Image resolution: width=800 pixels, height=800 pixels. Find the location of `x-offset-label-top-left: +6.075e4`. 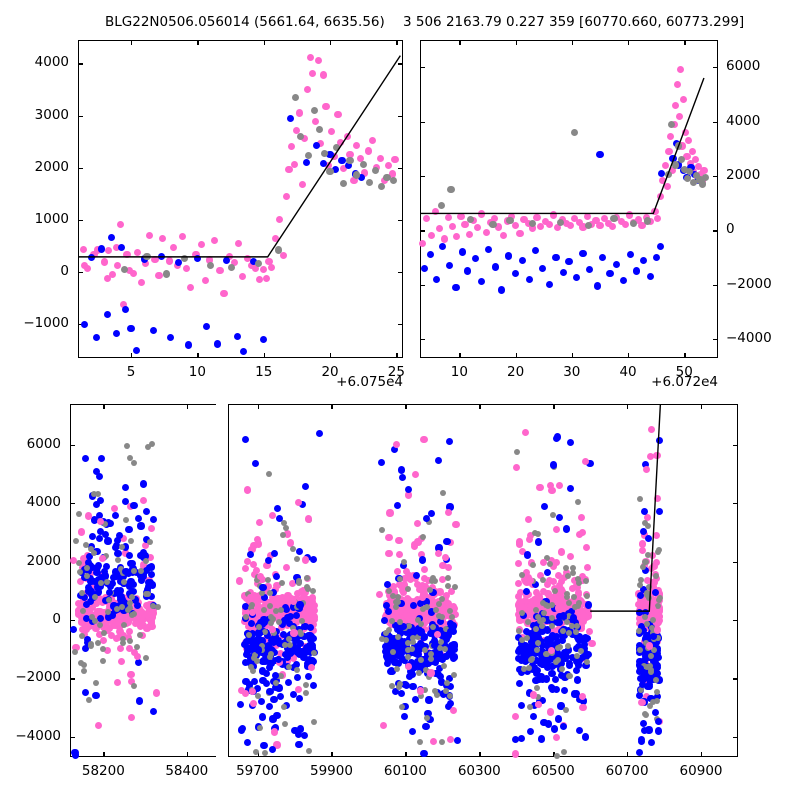

x-offset-label-top-left: +6.075e4 is located at coordinates (369, 382).